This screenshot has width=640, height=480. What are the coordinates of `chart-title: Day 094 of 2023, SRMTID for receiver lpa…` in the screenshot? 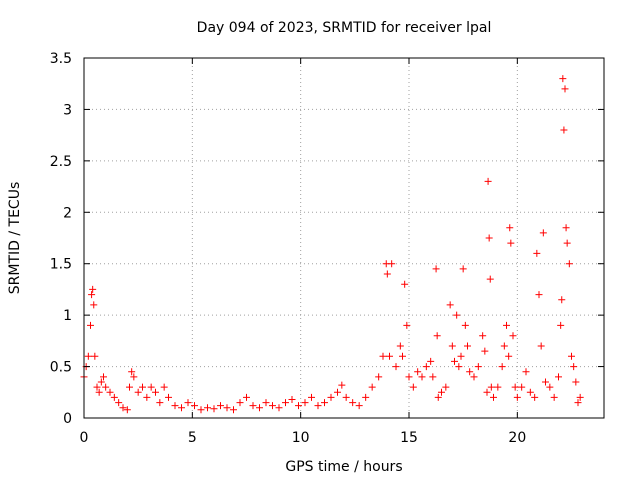 It's located at (344, 28).